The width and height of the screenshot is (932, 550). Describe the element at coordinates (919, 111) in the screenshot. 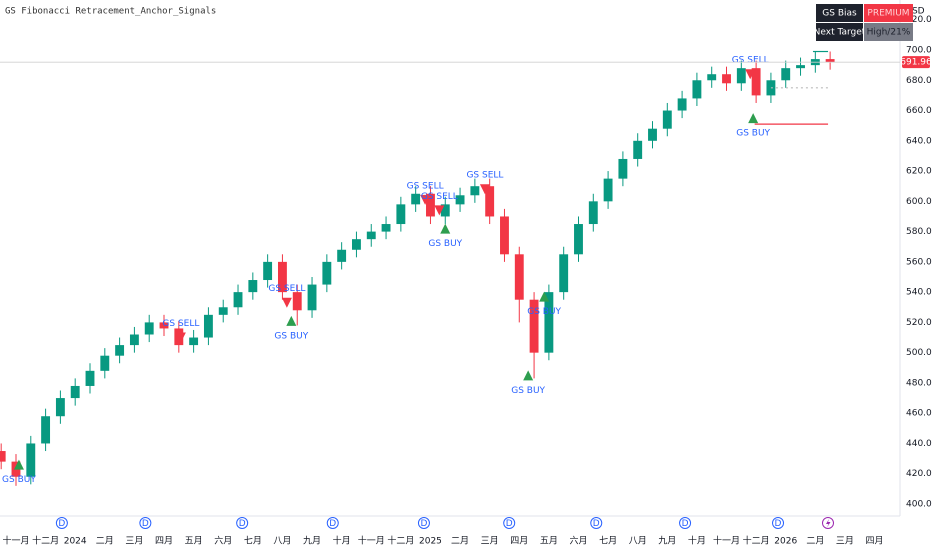

I see `y-tick-label: 660.00` at that location.